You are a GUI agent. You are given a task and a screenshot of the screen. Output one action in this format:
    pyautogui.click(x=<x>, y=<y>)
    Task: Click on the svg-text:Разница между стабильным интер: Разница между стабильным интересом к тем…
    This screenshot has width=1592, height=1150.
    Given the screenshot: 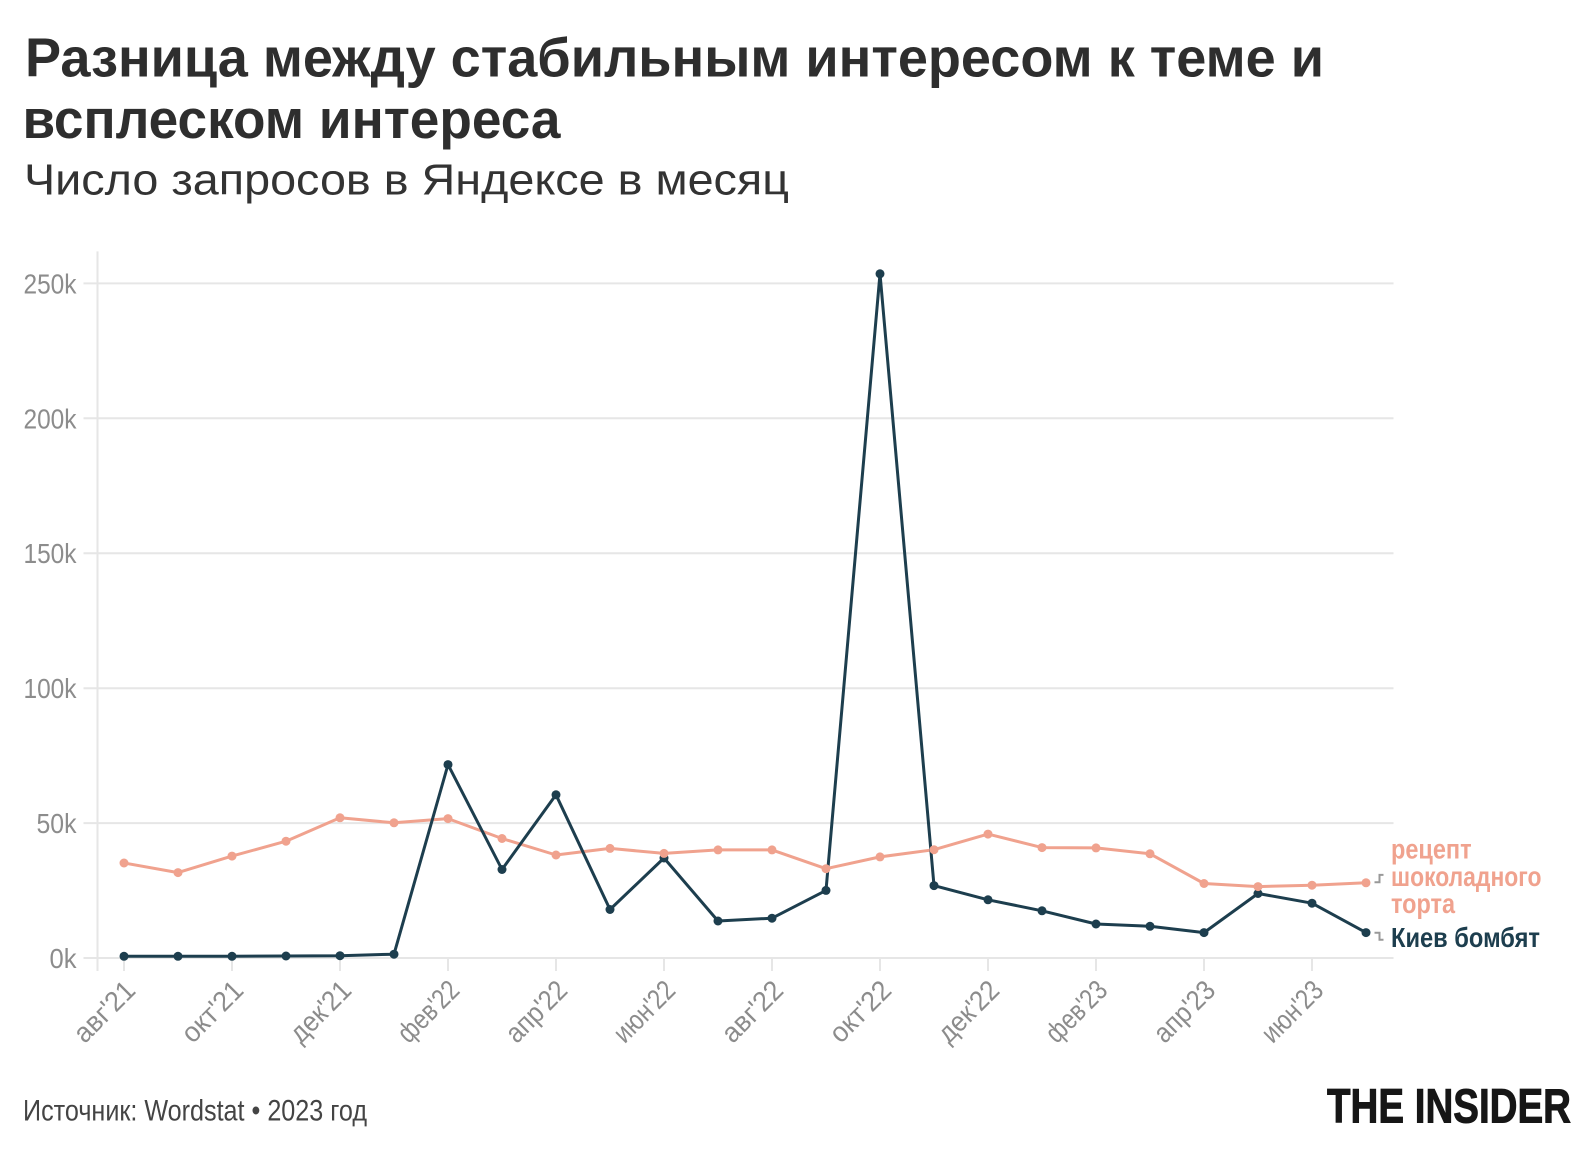 What is the action you would take?
    pyautogui.click(x=674, y=58)
    